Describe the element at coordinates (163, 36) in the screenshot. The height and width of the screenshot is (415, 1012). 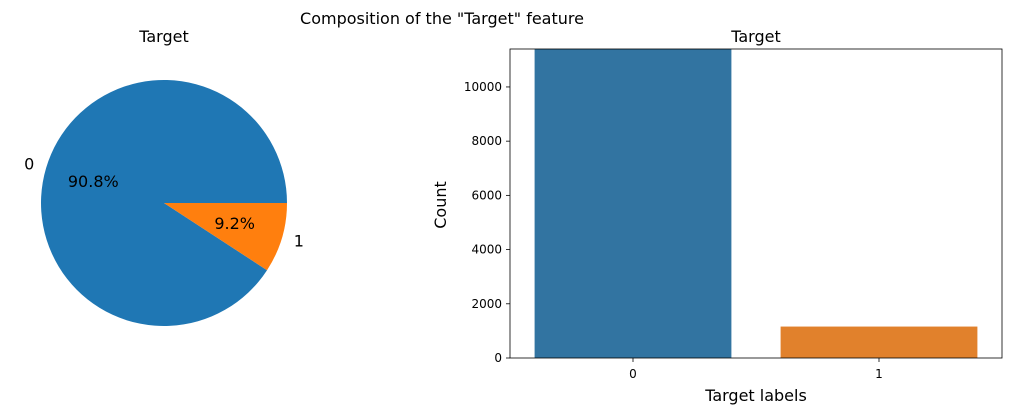
I see `pie-title: Target` at that location.